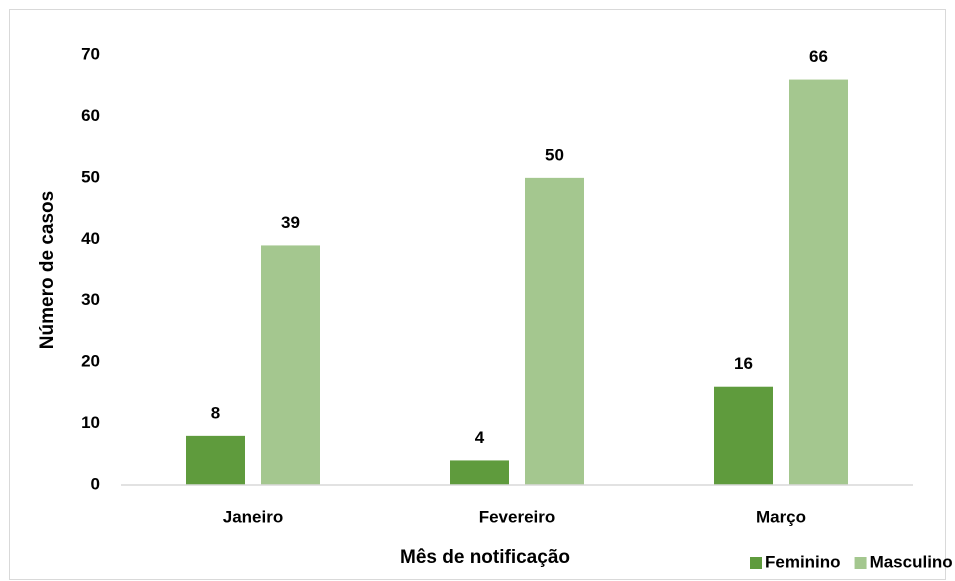  I want to click on data-label: 66, so click(818, 56).